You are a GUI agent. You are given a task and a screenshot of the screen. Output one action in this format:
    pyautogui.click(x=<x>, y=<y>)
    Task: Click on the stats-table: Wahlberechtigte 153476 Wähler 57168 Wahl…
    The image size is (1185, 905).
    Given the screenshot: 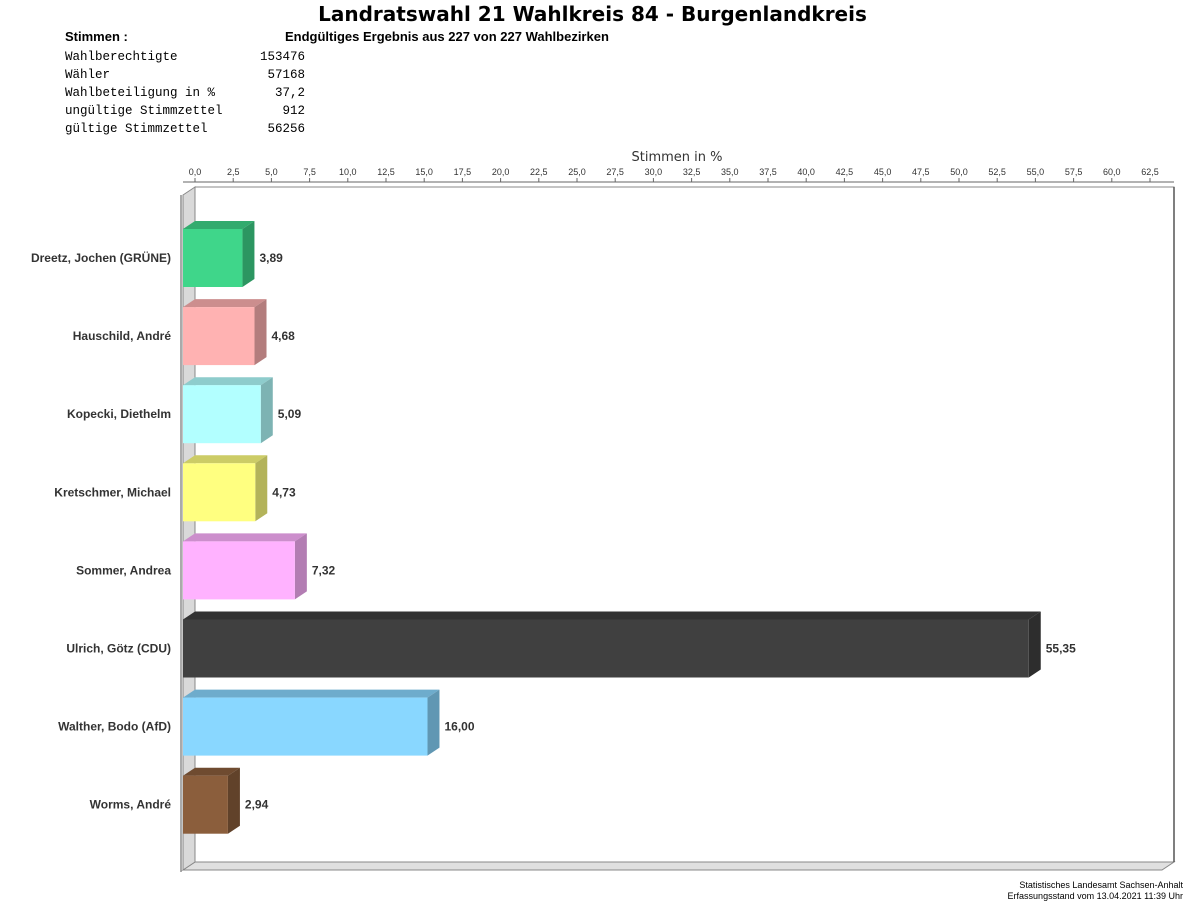 What is the action you would take?
    pyautogui.click(x=185, y=93)
    